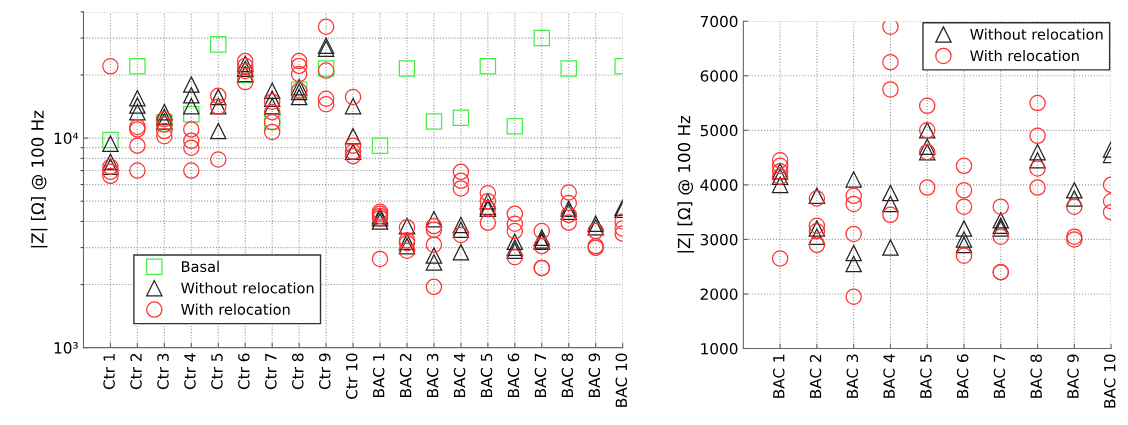 The width and height of the screenshot is (1128, 425). I want to click on y-tick-label: 3000, so click(719, 239).